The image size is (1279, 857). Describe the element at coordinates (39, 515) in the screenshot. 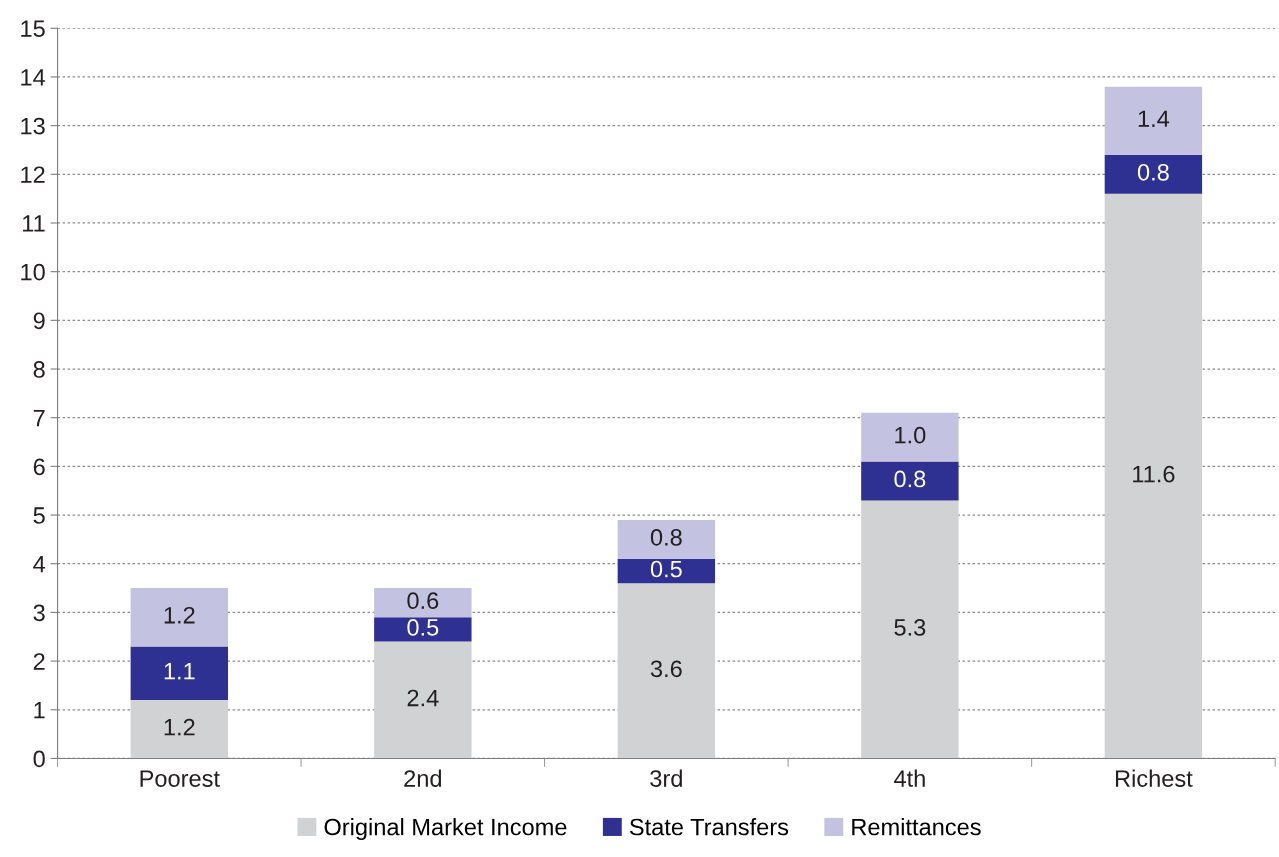

I see `y-tick-label: 5` at that location.